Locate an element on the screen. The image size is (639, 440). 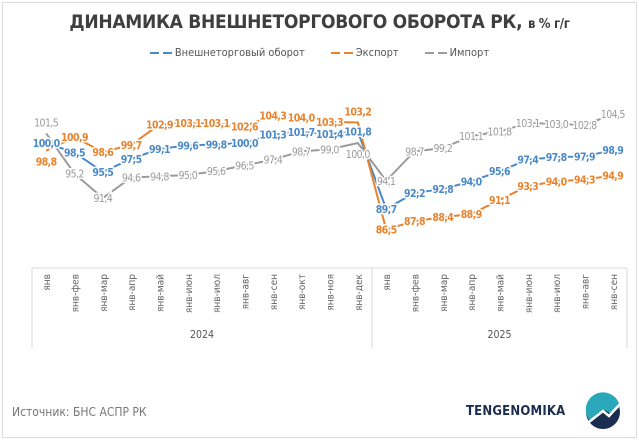
data-label: 103,0 is located at coordinates (556, 125).